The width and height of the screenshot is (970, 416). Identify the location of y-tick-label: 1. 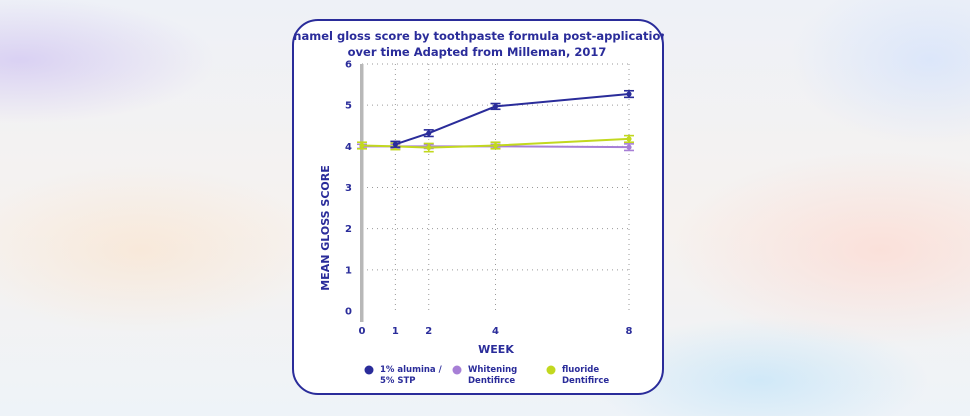
(348, 270).